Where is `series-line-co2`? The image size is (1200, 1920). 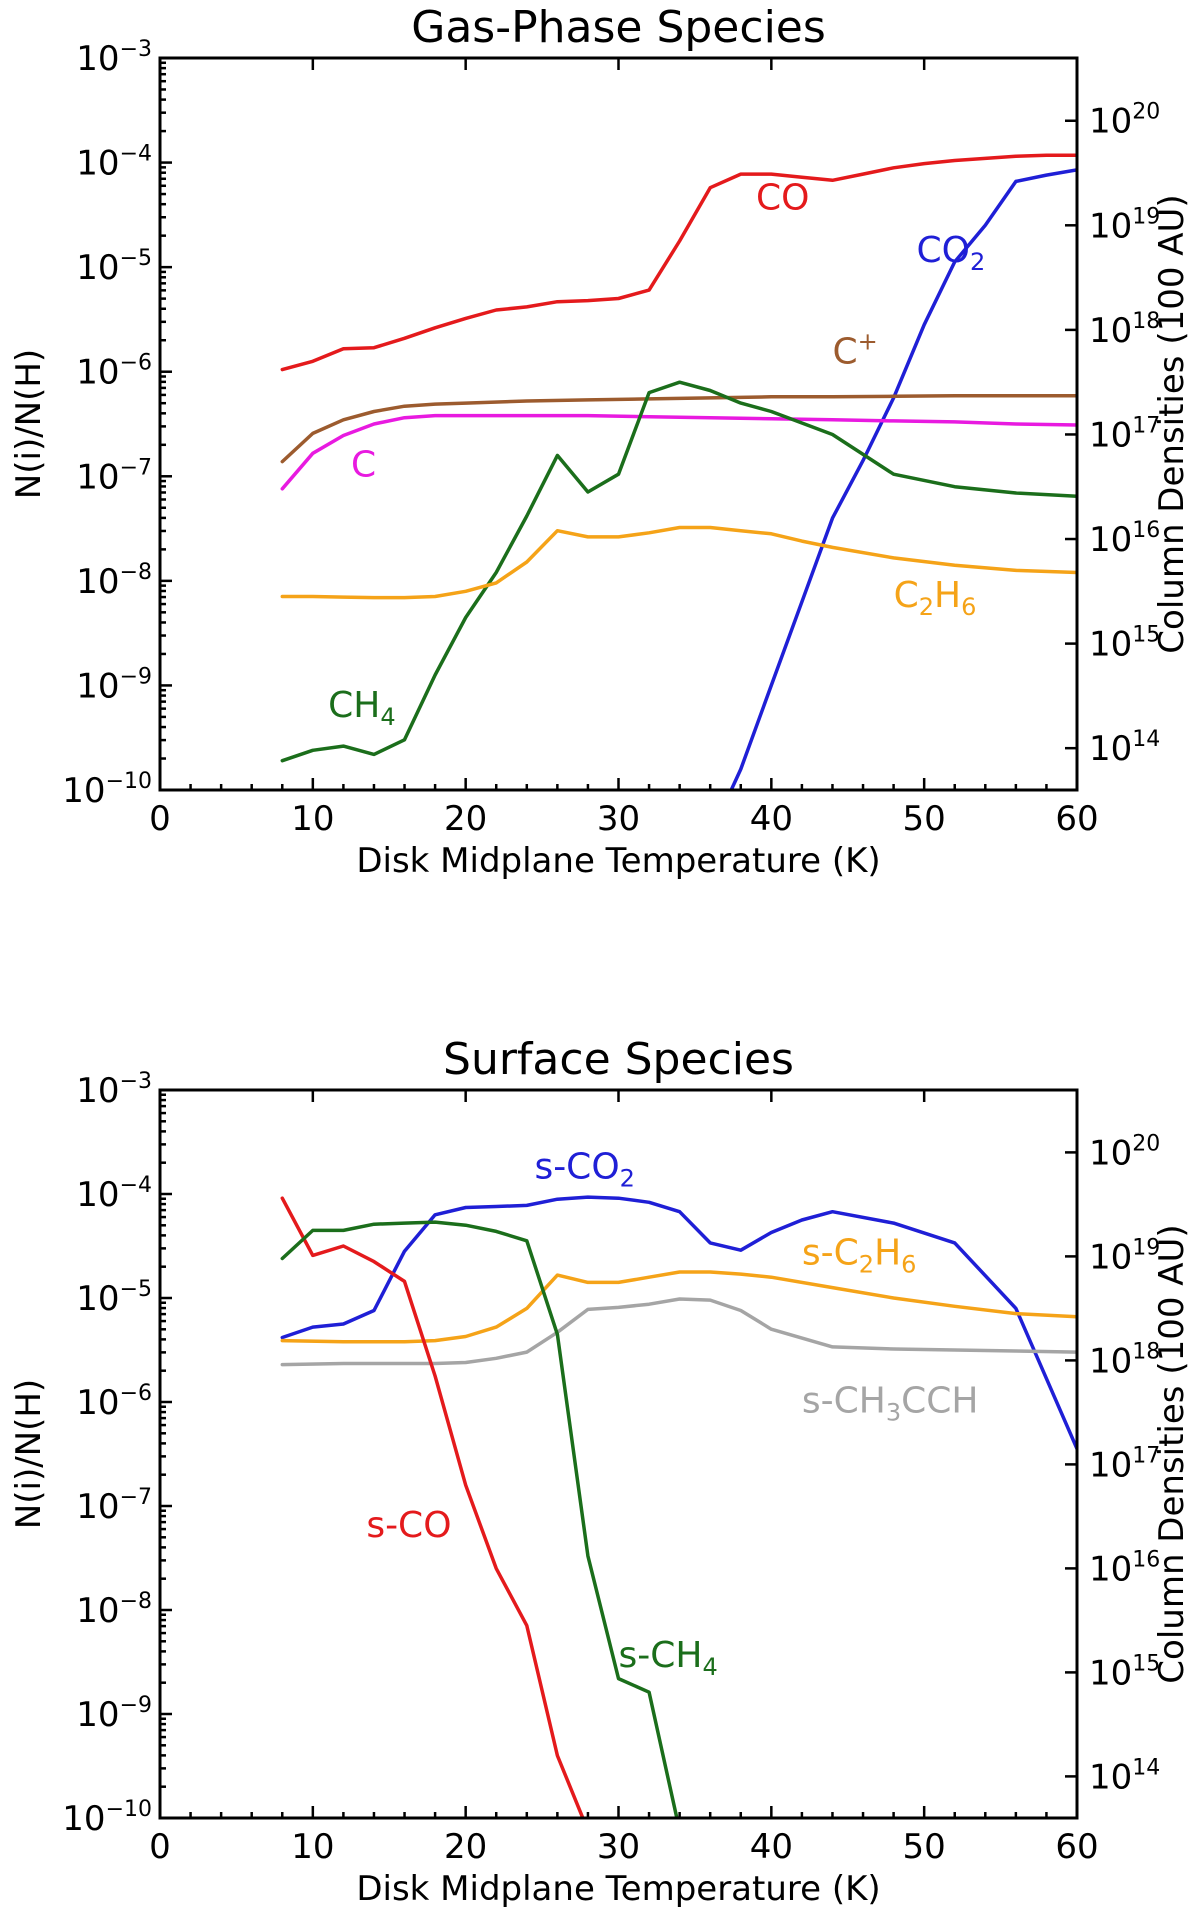 series-line-co2 is located at coordinates (903, 479).